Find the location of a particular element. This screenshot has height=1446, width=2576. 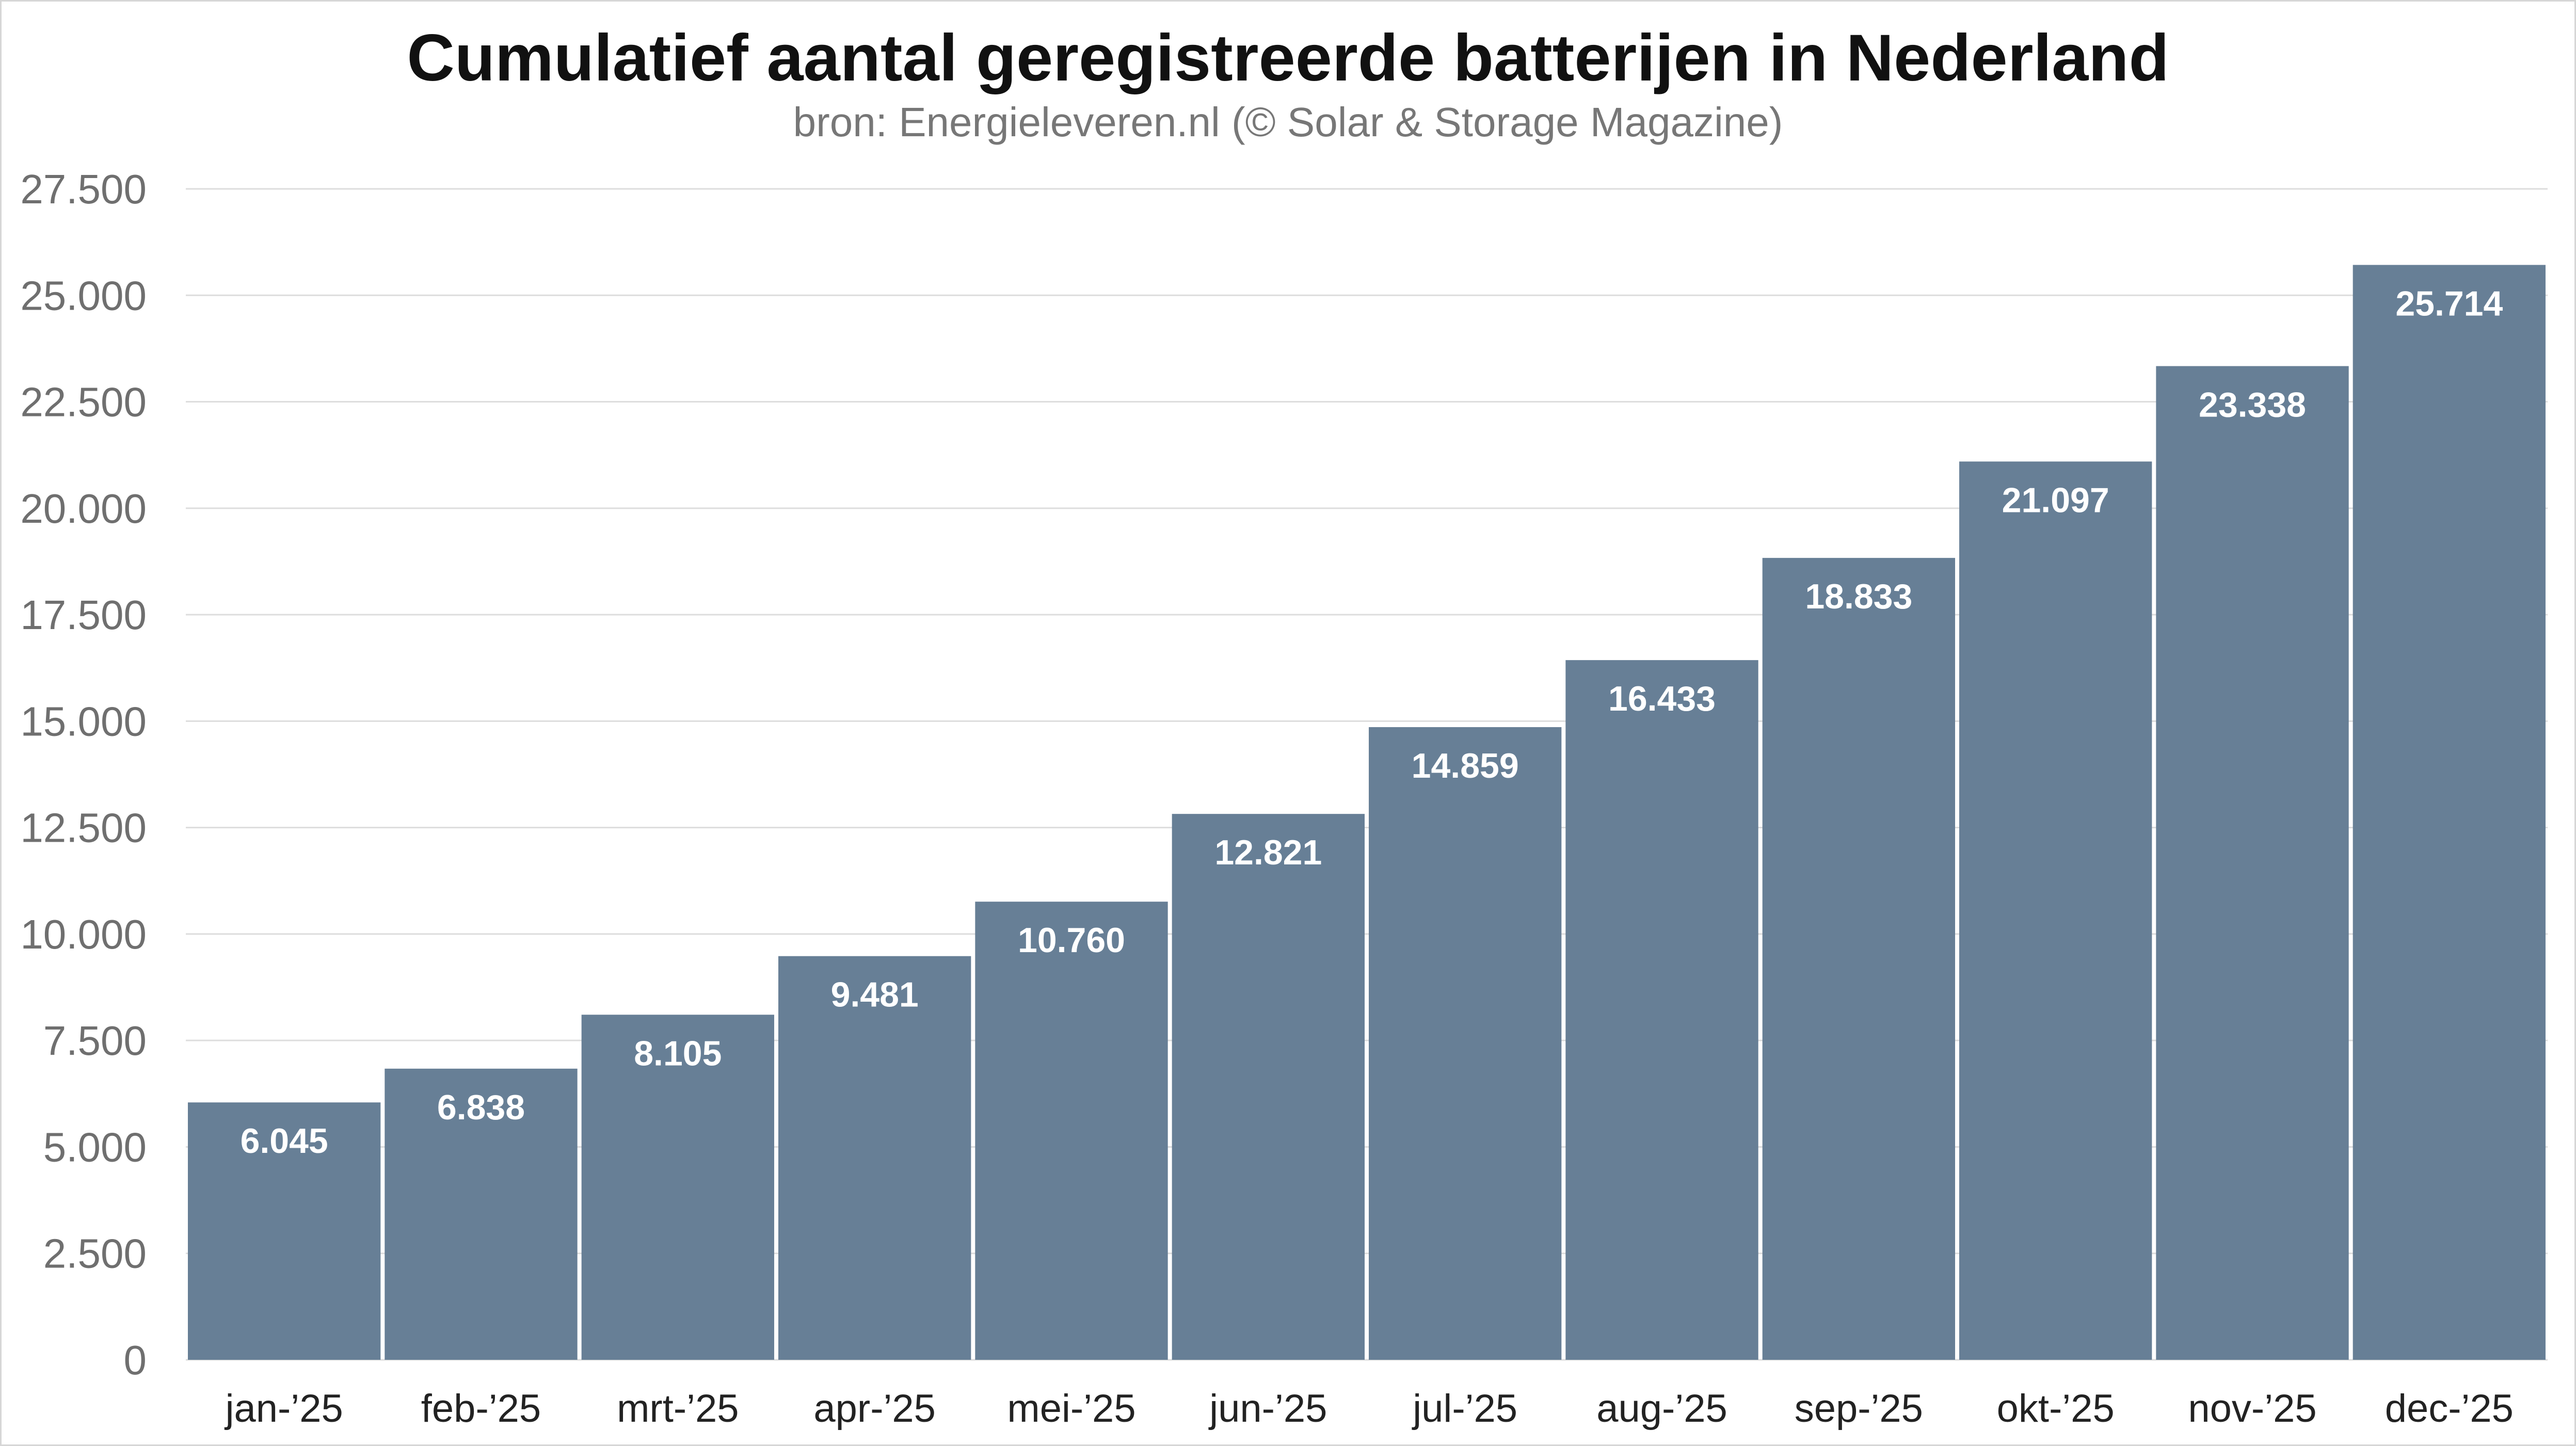

y-tick-label: 0 is located at coordinates (135, 1360).